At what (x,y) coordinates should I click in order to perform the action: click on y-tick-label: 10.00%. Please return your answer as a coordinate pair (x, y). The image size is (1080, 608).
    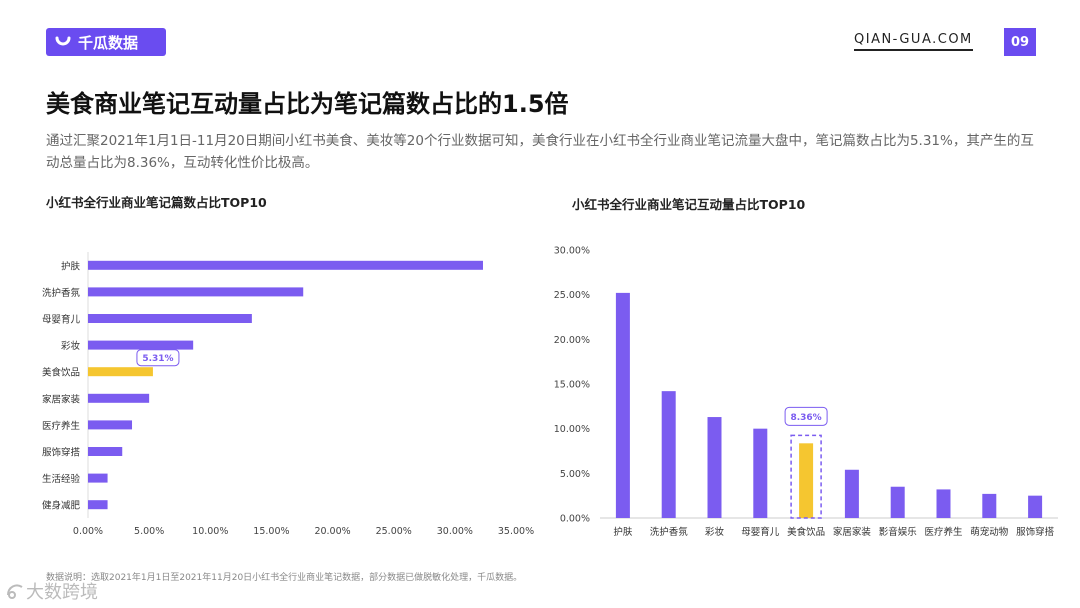
    Looking at the image, I should click on (572, 429).